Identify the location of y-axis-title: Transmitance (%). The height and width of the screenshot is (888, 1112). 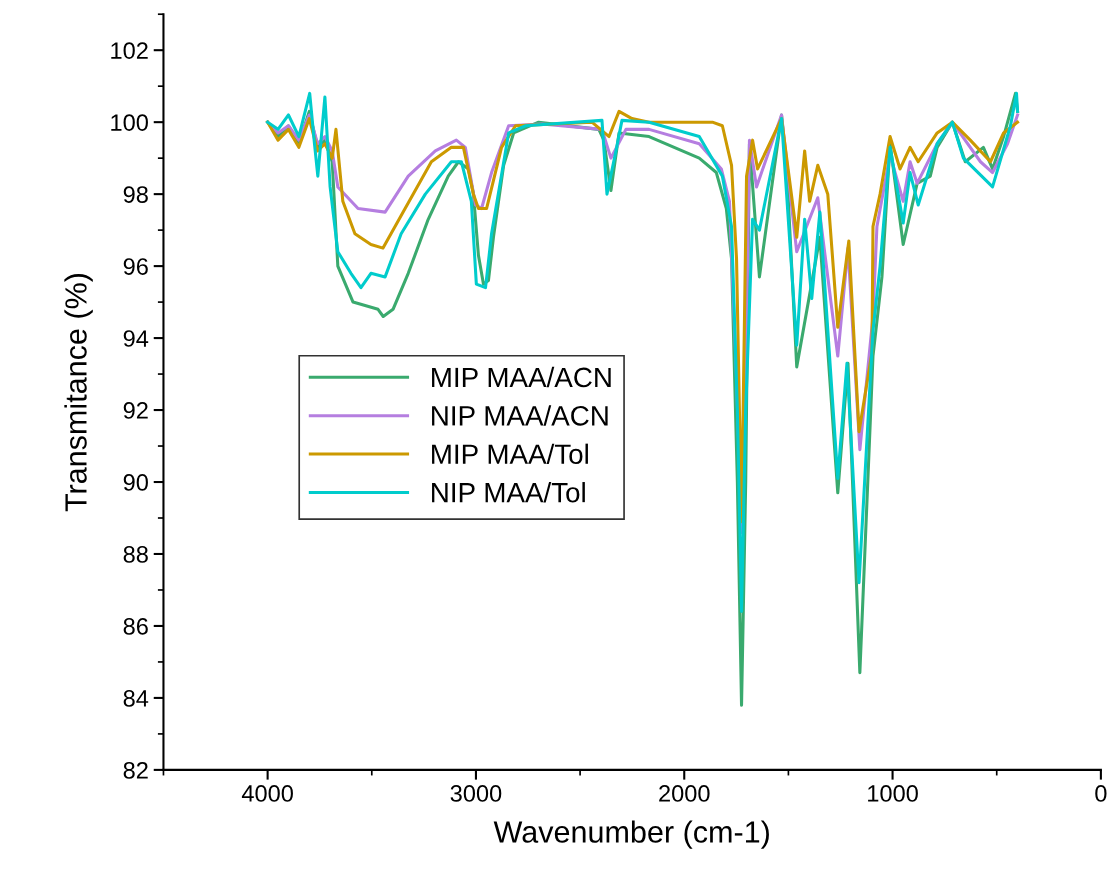
(78, 392).